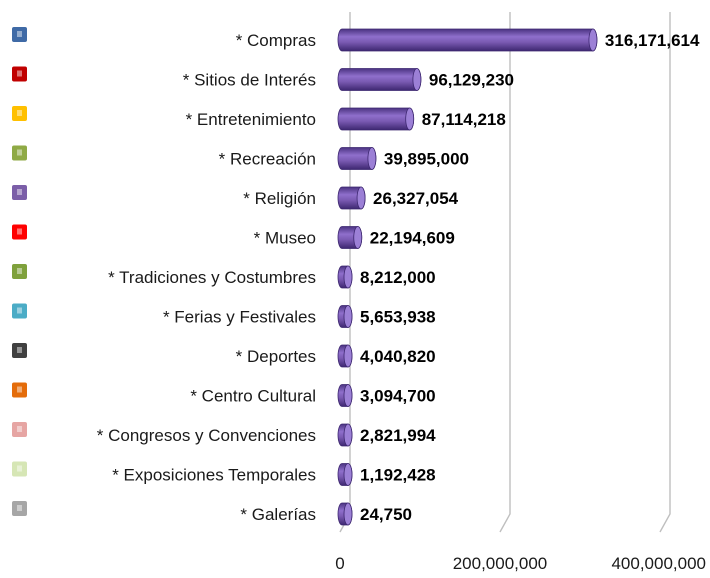 The image size is (710, 578). What do you see at coordinates (500, 563) in the screenshot?
I see `x-tick-label: 200,000,000` at bounding box center [500, 563].